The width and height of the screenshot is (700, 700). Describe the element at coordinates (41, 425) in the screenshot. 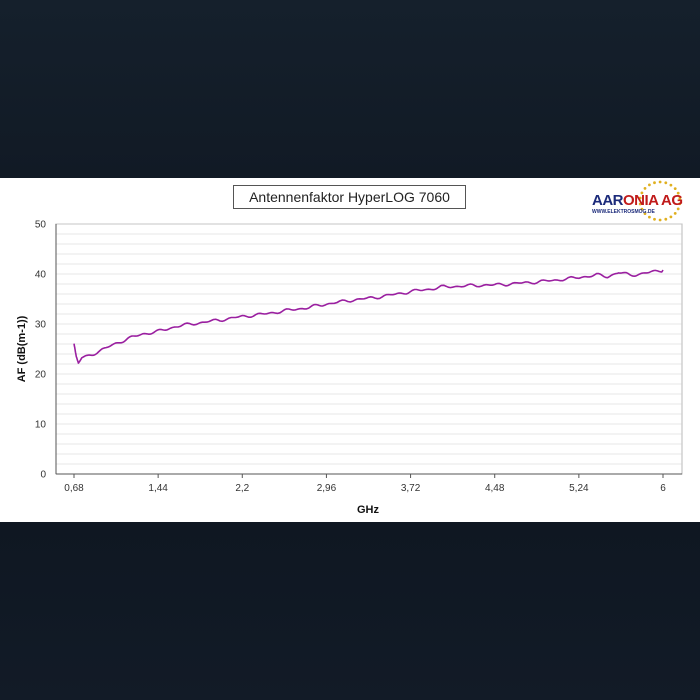

I see `y-tick-label: 10` at that location.